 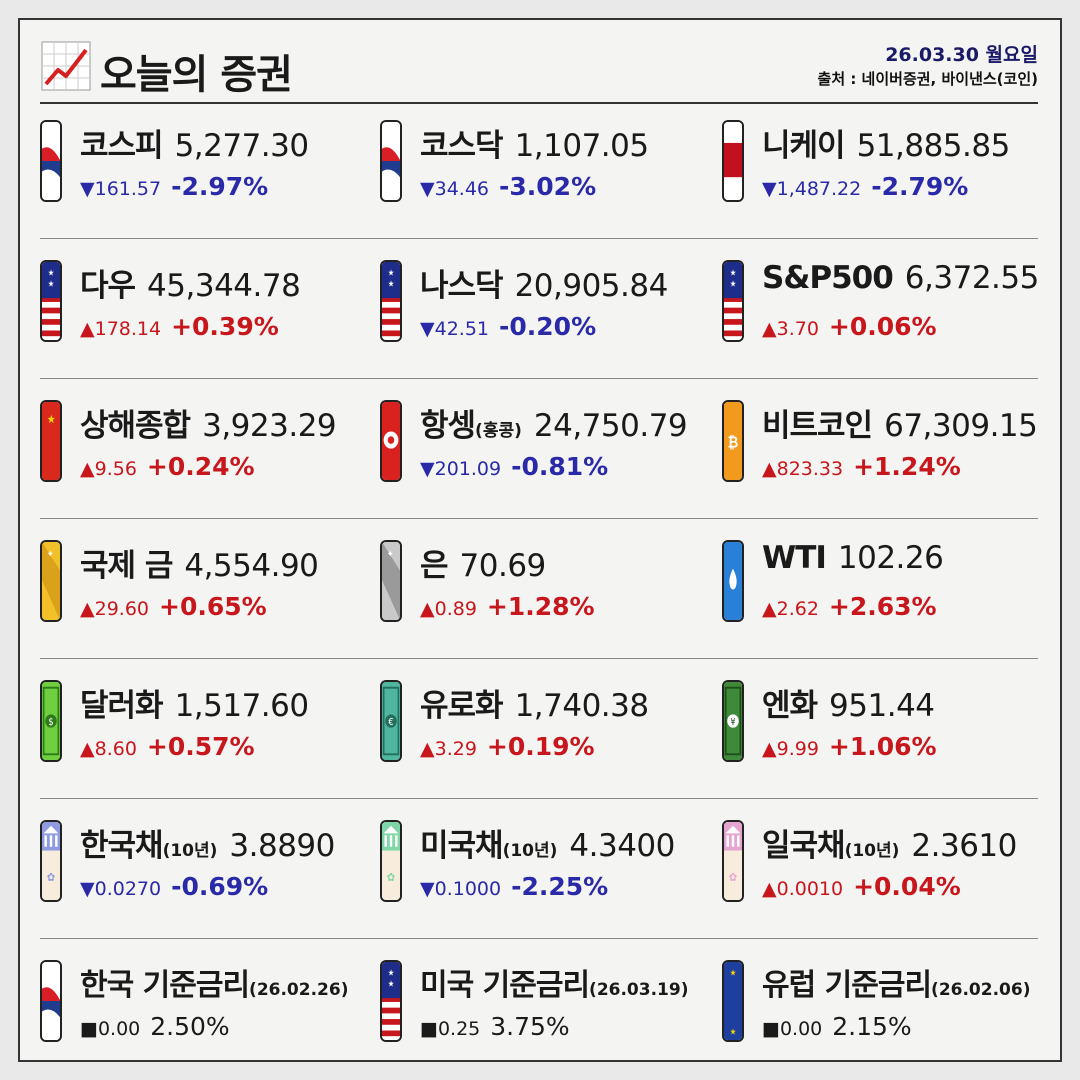 I want to click on item-change: ▲0.0010 +0.04%, so click(x=861, y=886).